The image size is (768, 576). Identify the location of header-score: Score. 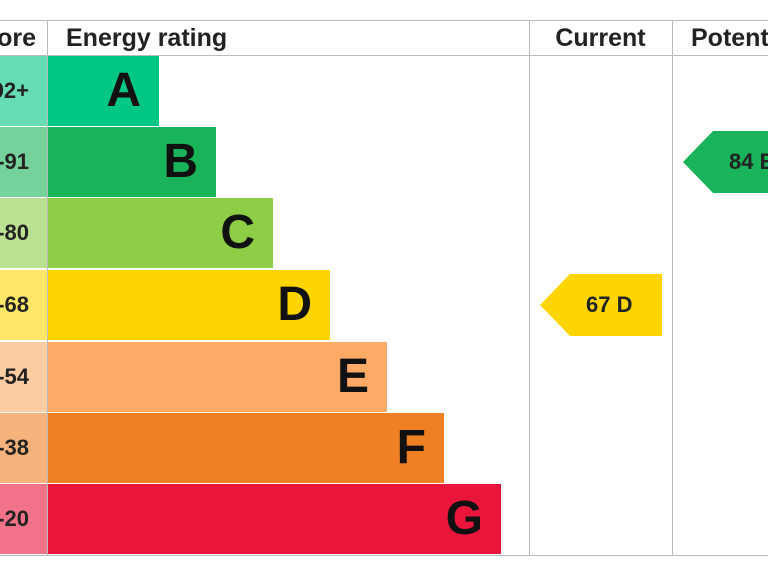
(18, 38).